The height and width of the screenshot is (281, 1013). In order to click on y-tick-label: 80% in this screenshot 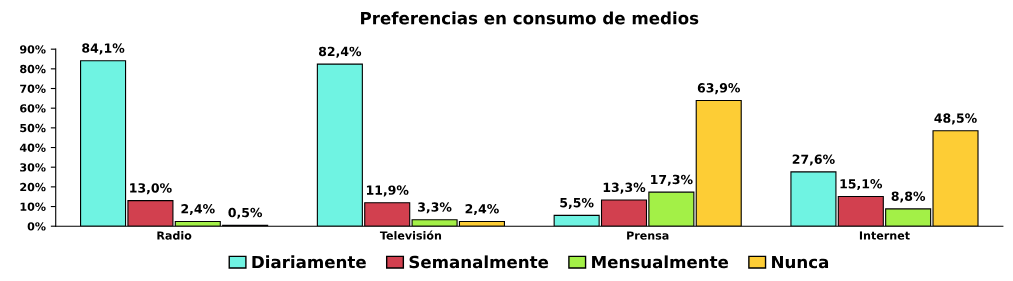, I will do `click(33, 69)`.